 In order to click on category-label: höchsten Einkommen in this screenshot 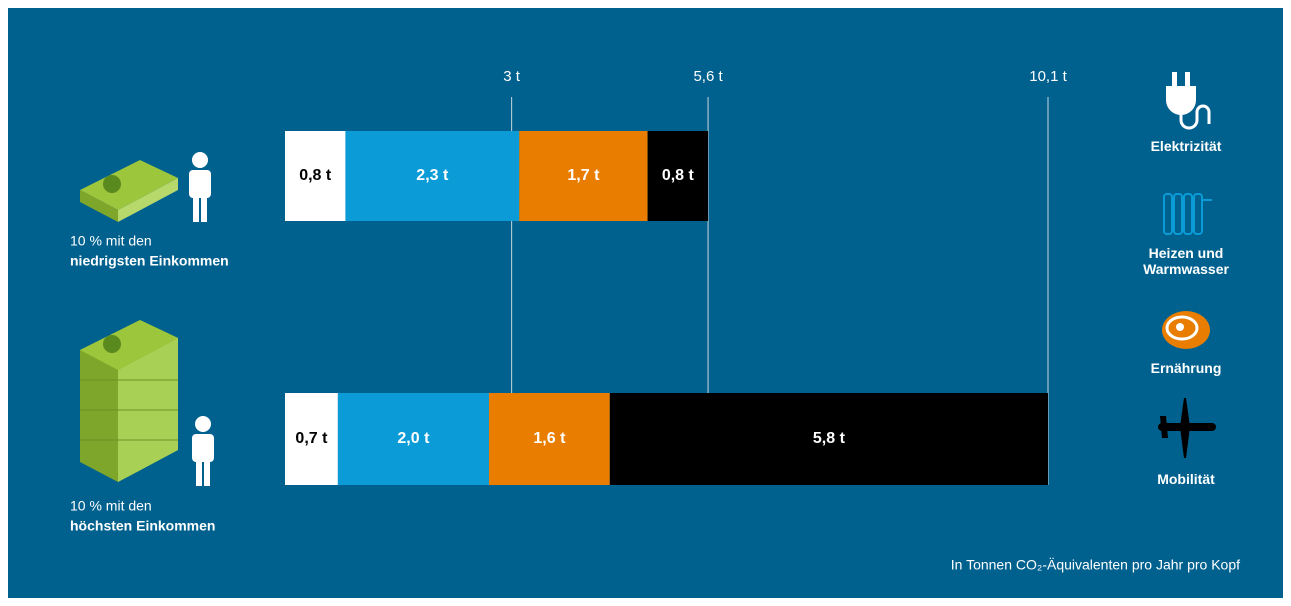, I will do `click(142, 526)`.